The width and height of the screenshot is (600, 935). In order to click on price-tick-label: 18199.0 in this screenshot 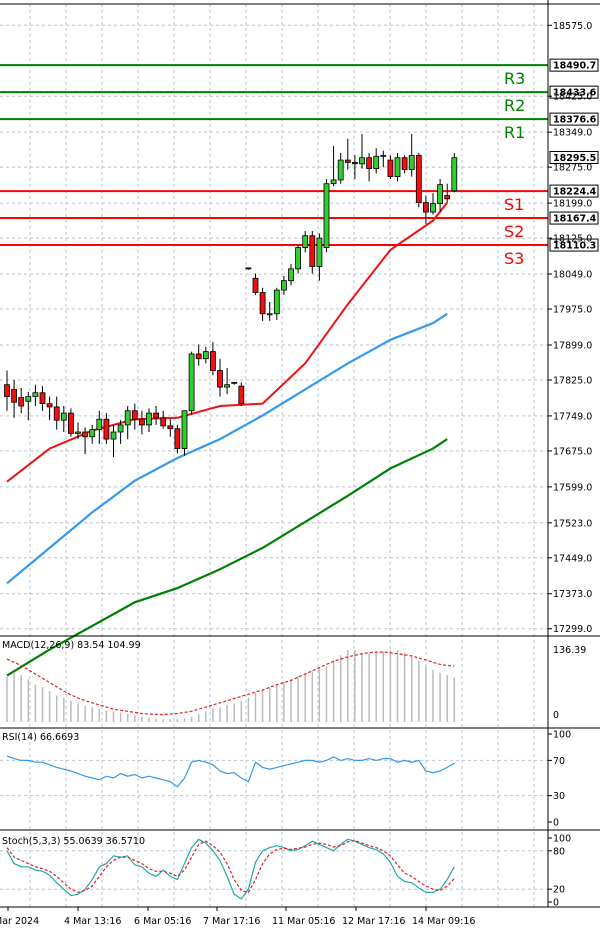, I will do `click(572, 204)`.